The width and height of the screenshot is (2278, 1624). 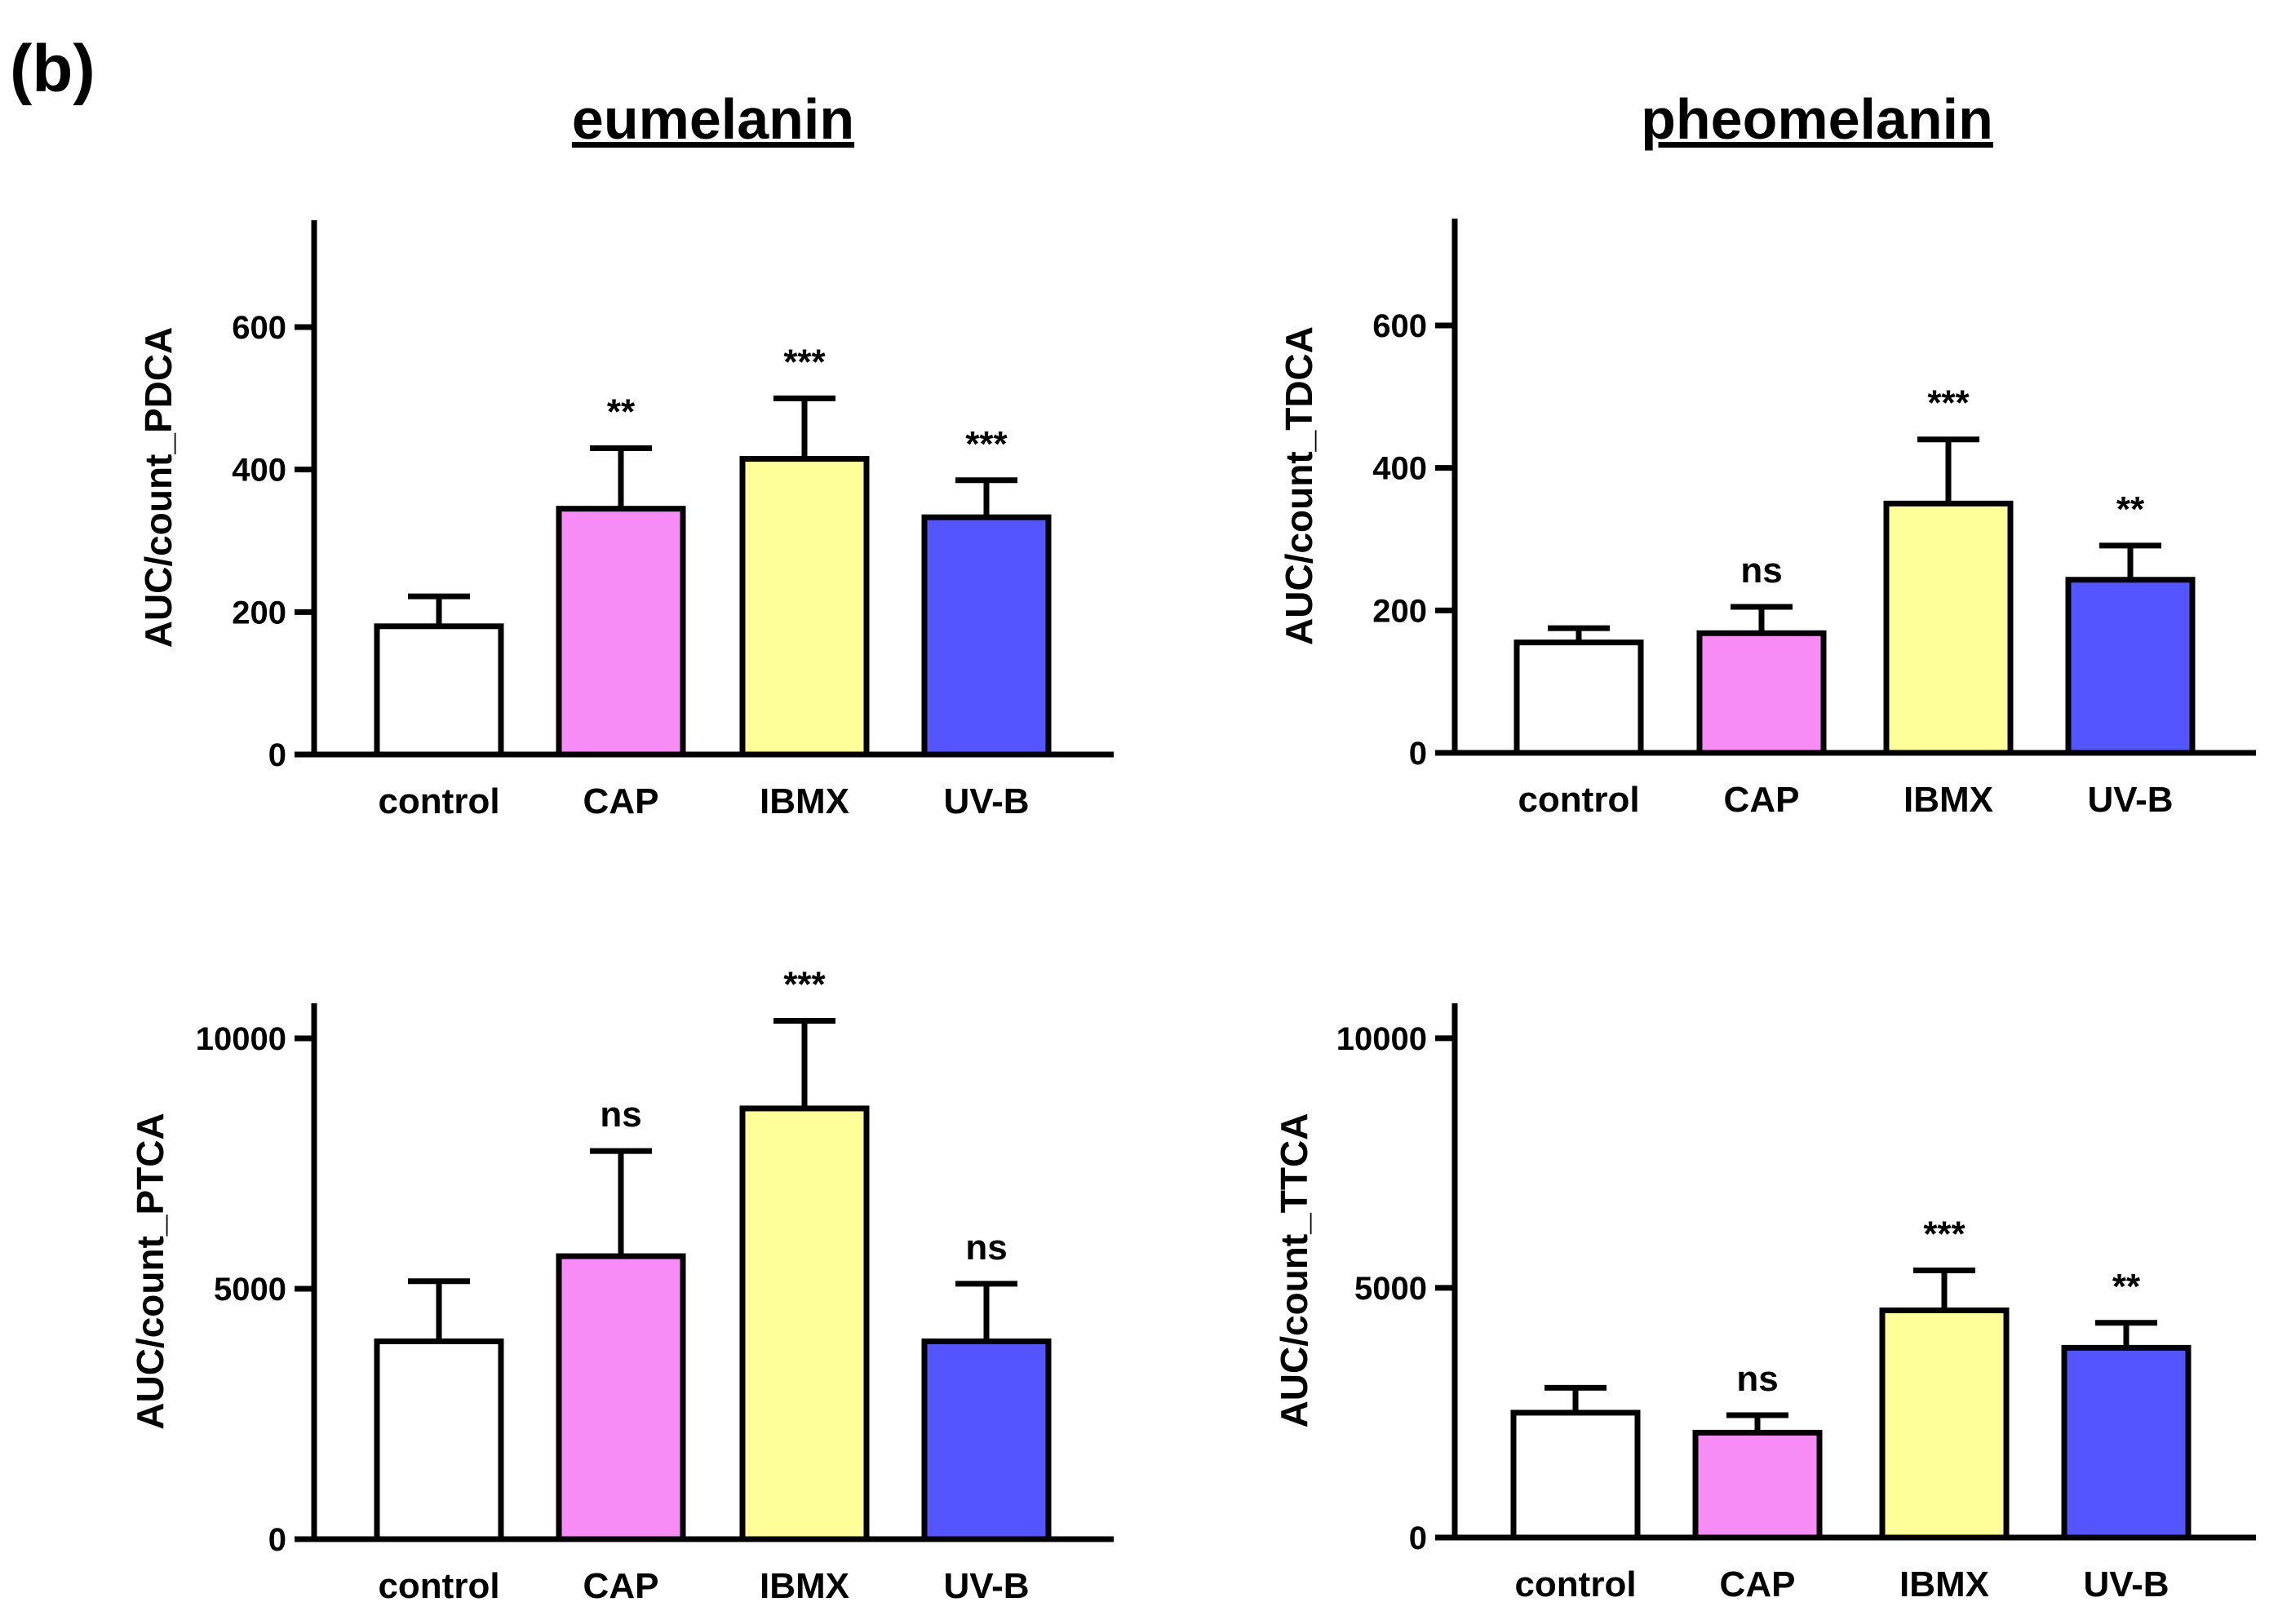 I want to click on y-axis-title: AUC/count_TDCA, so click(x=1299, y=485).